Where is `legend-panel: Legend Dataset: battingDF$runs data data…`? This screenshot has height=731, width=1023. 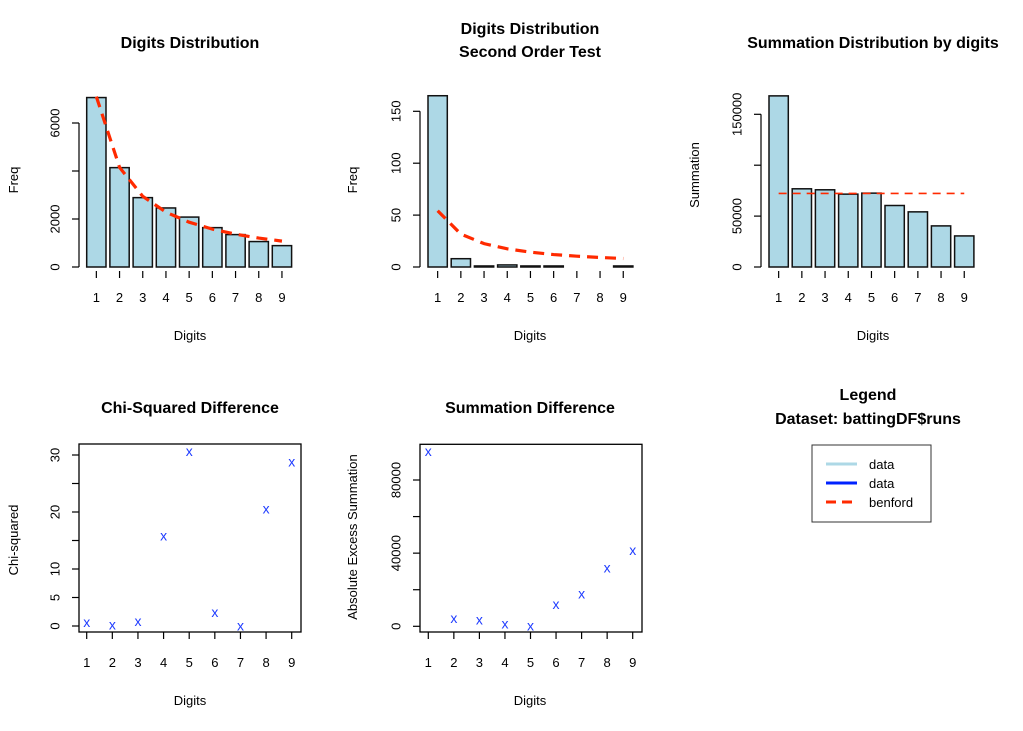 legend-panel: Legend Dataset: battingDF$runs data data… is located at coordinates (868, 455).